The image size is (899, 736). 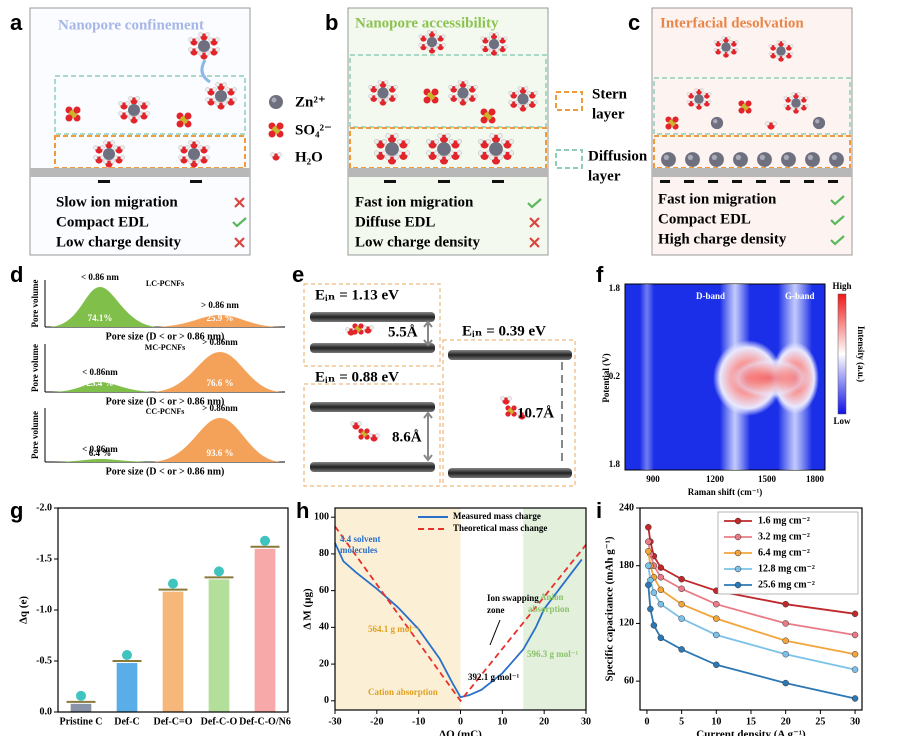 I want to click on bar, so click(x=81, y=707).